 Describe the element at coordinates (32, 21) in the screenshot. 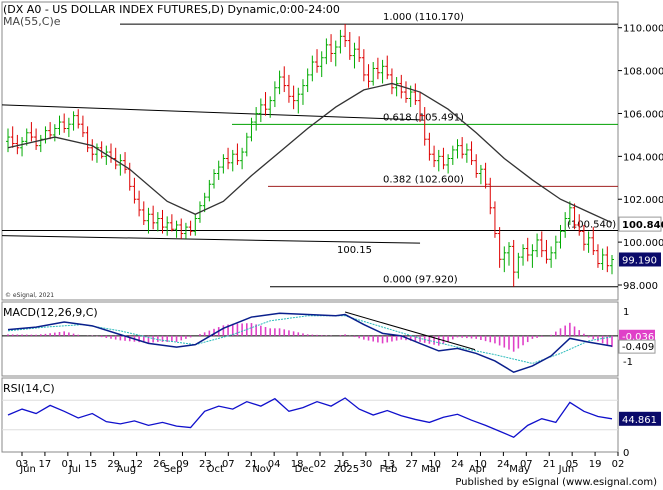

I see `indicator-label: MA(55,C)e` at that location.